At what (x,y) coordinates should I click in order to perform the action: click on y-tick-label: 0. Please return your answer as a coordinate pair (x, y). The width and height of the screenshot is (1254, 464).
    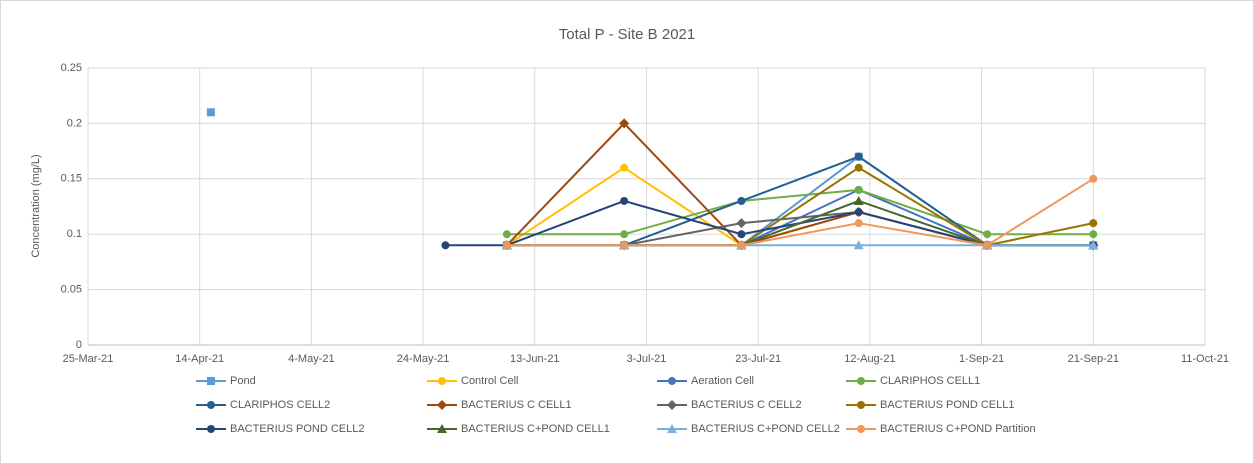
    Looking at the image, I should click on (79, 345).